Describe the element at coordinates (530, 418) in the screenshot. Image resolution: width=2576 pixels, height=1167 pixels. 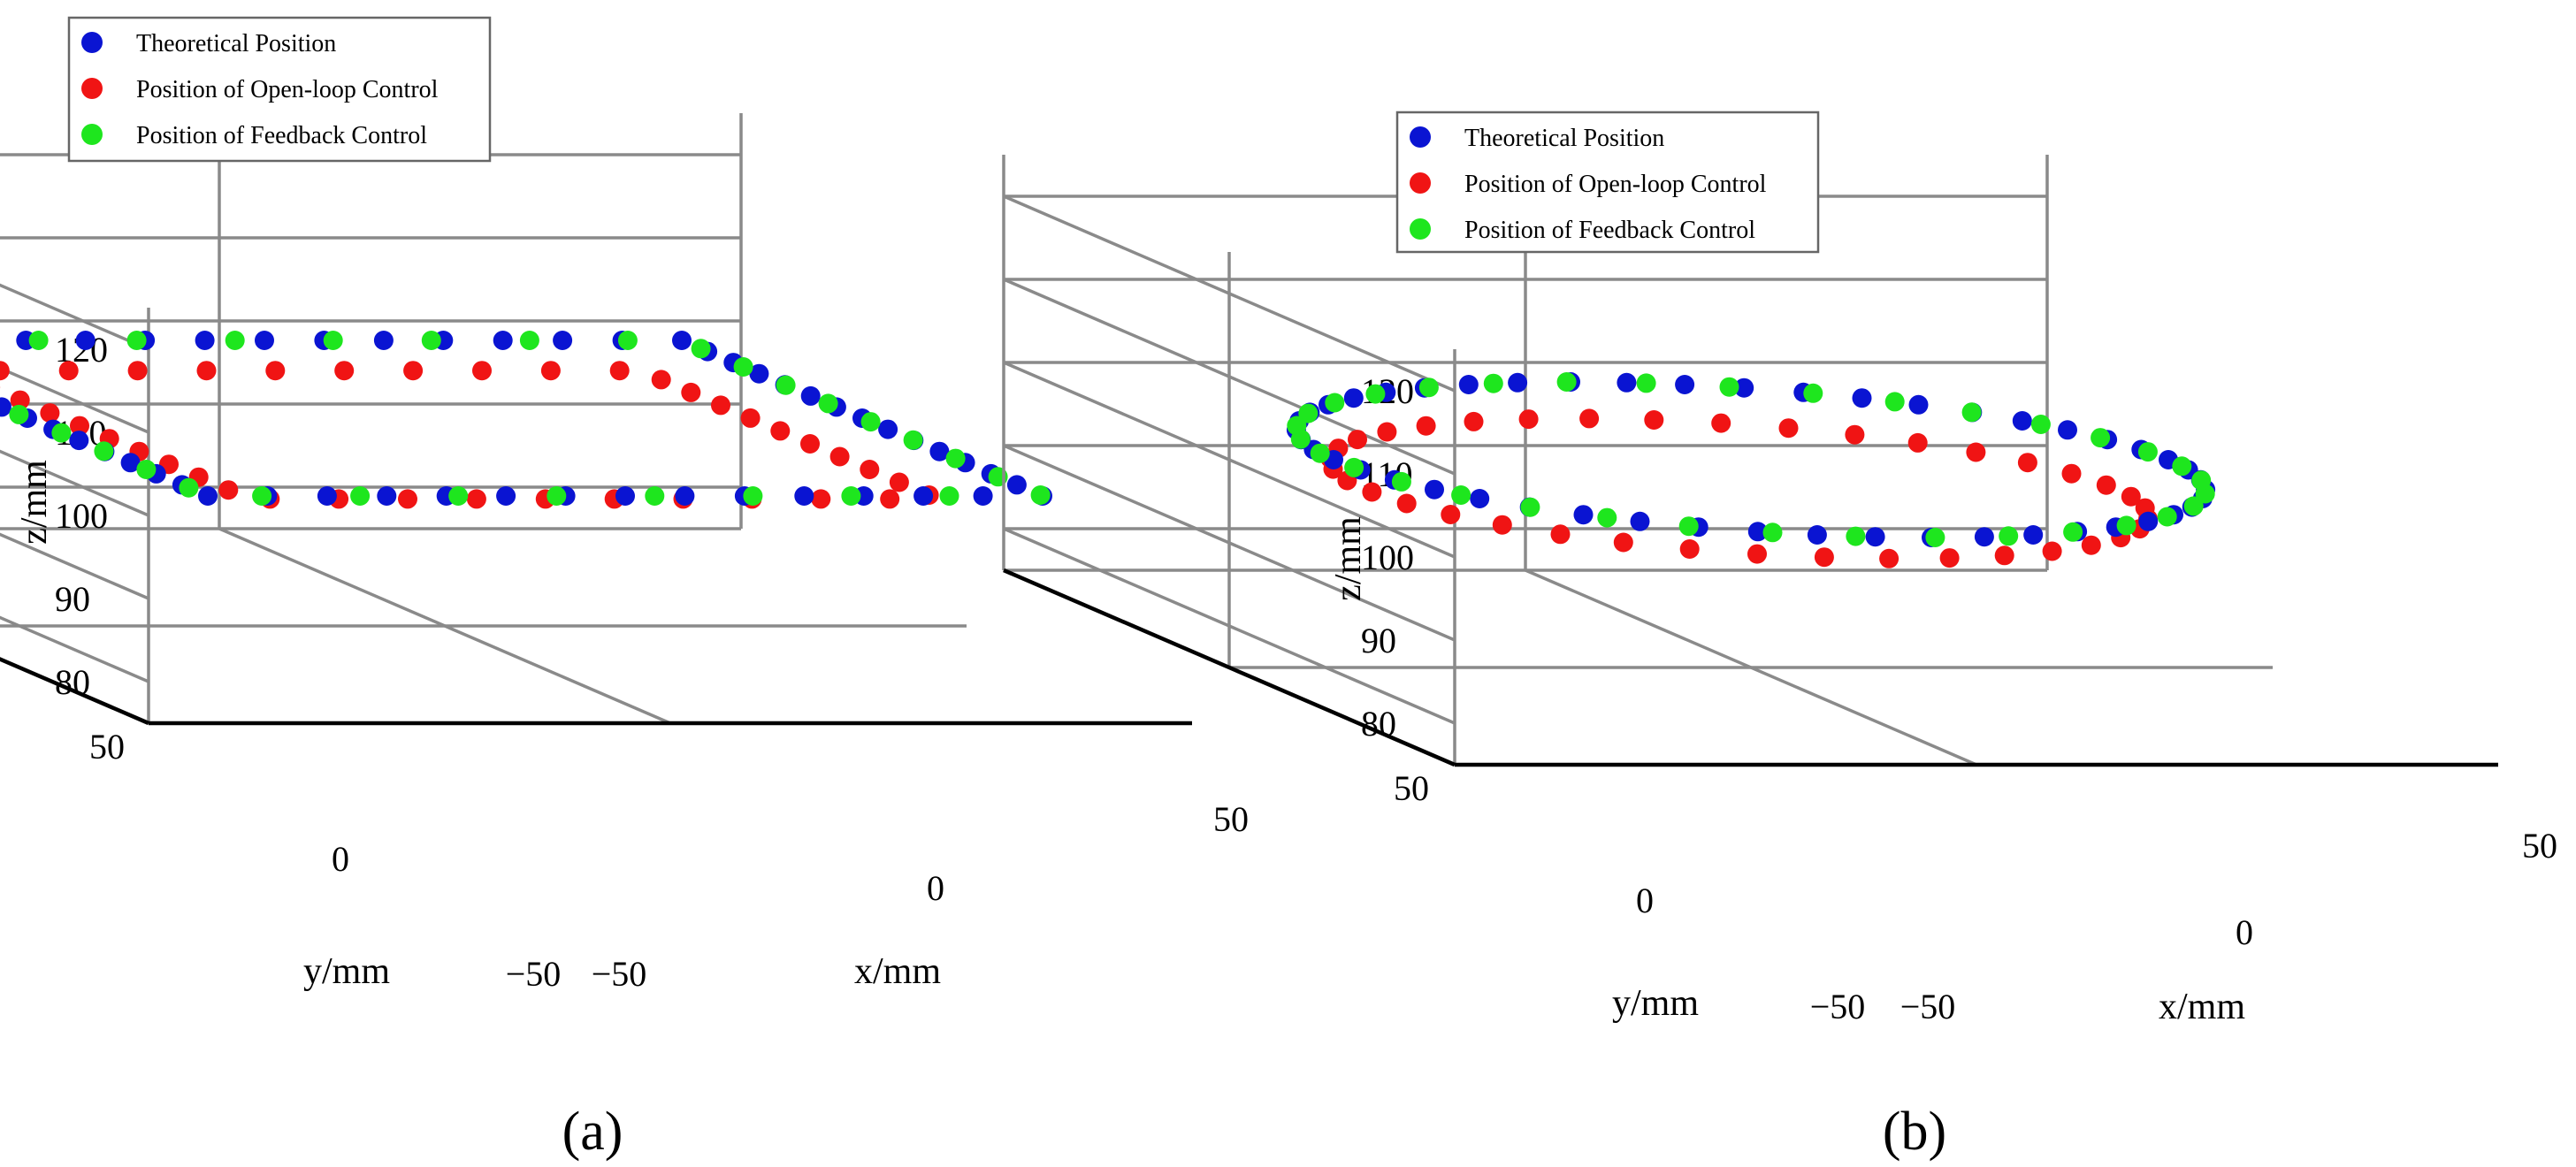
I see `series-position-of-feedback-control` at that location.